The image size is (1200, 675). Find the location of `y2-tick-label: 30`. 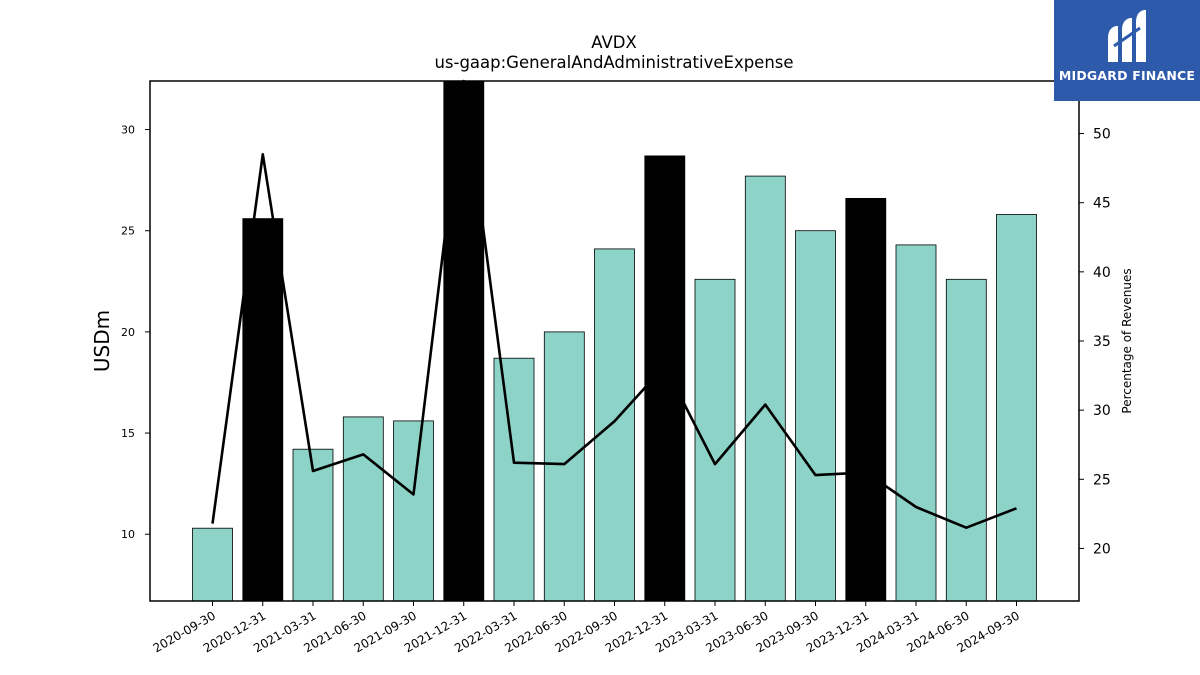

y2-tick-label: 30 is located at coordinates (1102, 411).